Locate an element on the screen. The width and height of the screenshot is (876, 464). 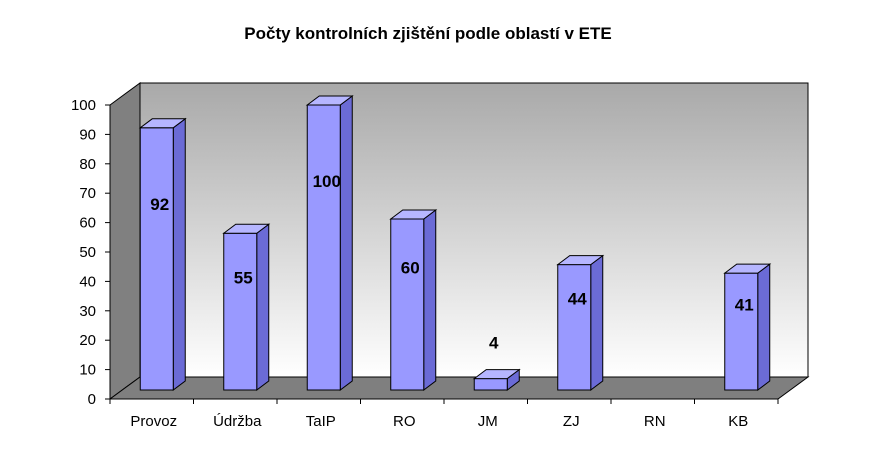
bar-kb is located at coordinates (747, 327).